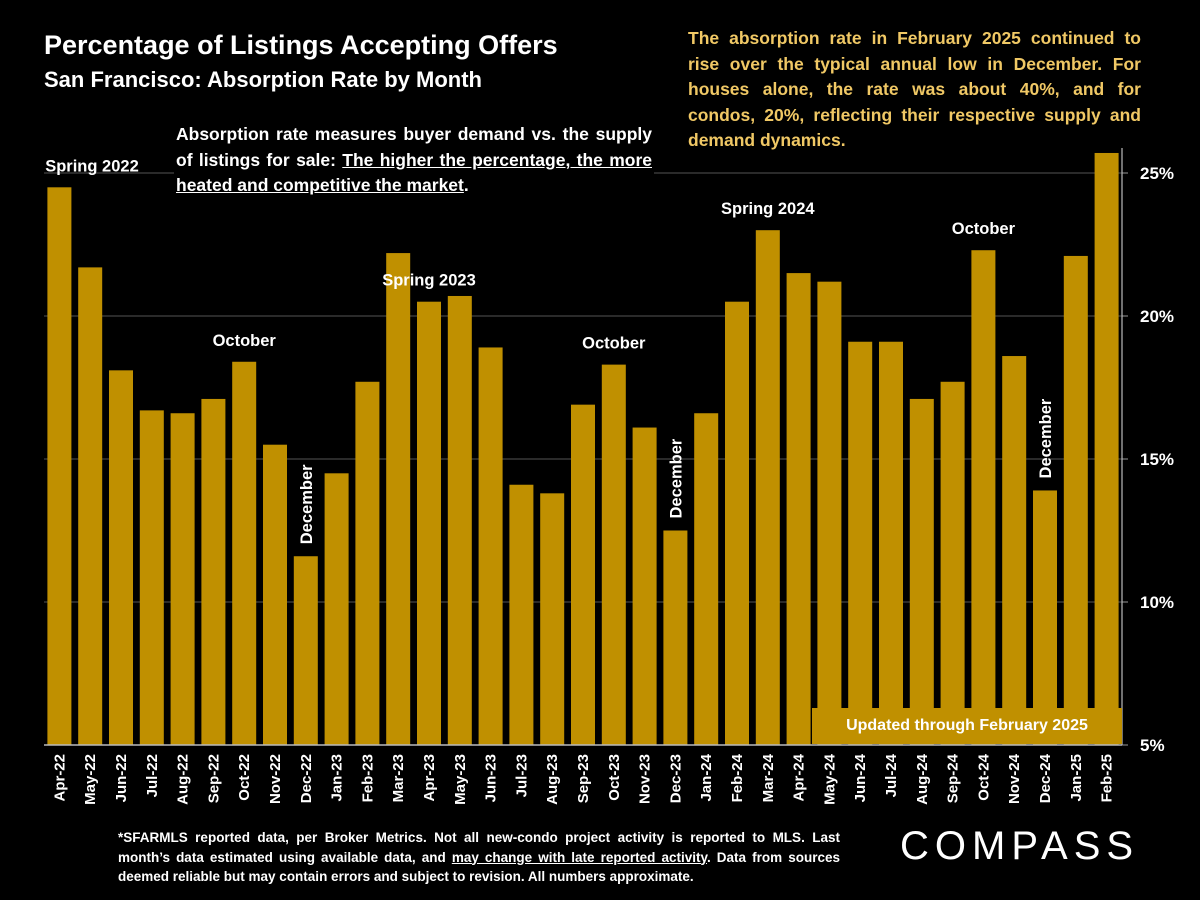 Image resolution: width=1200 pixels, height=900 pixels. What do you see at coordinates (244, 777) in the screenshot?
I see `x-tick-label: Oct-22` at bounding box center [244, 777].